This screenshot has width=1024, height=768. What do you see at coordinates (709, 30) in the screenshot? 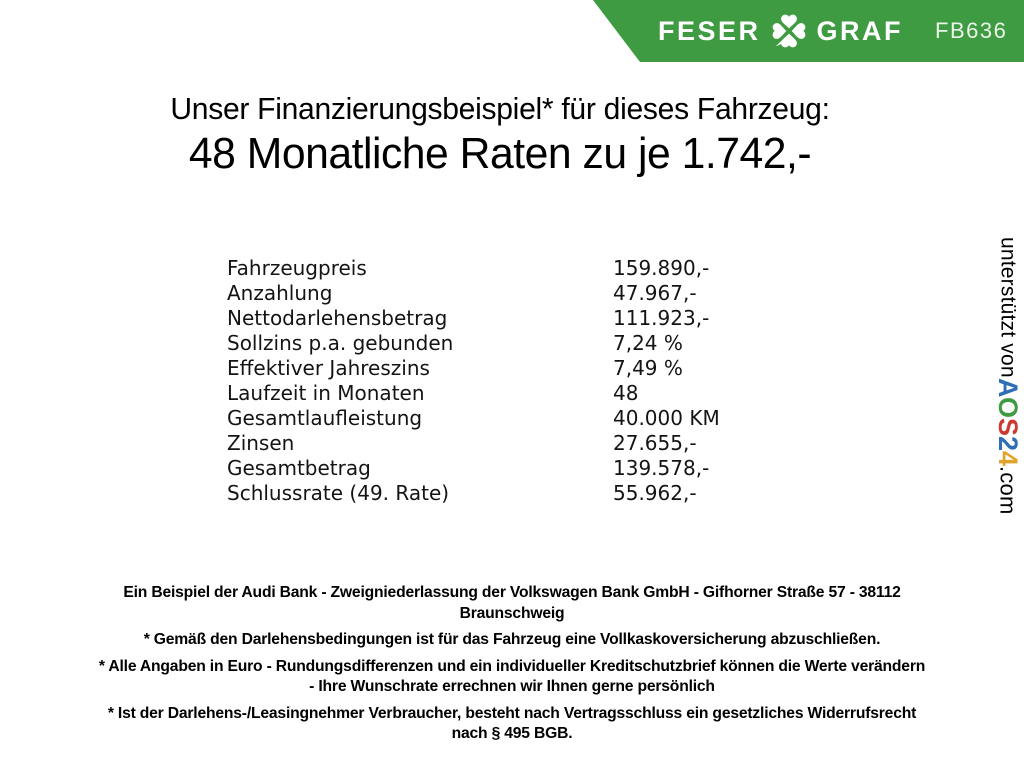
I see `brand-word-feser: FESER` at bounding box center [709, 30].